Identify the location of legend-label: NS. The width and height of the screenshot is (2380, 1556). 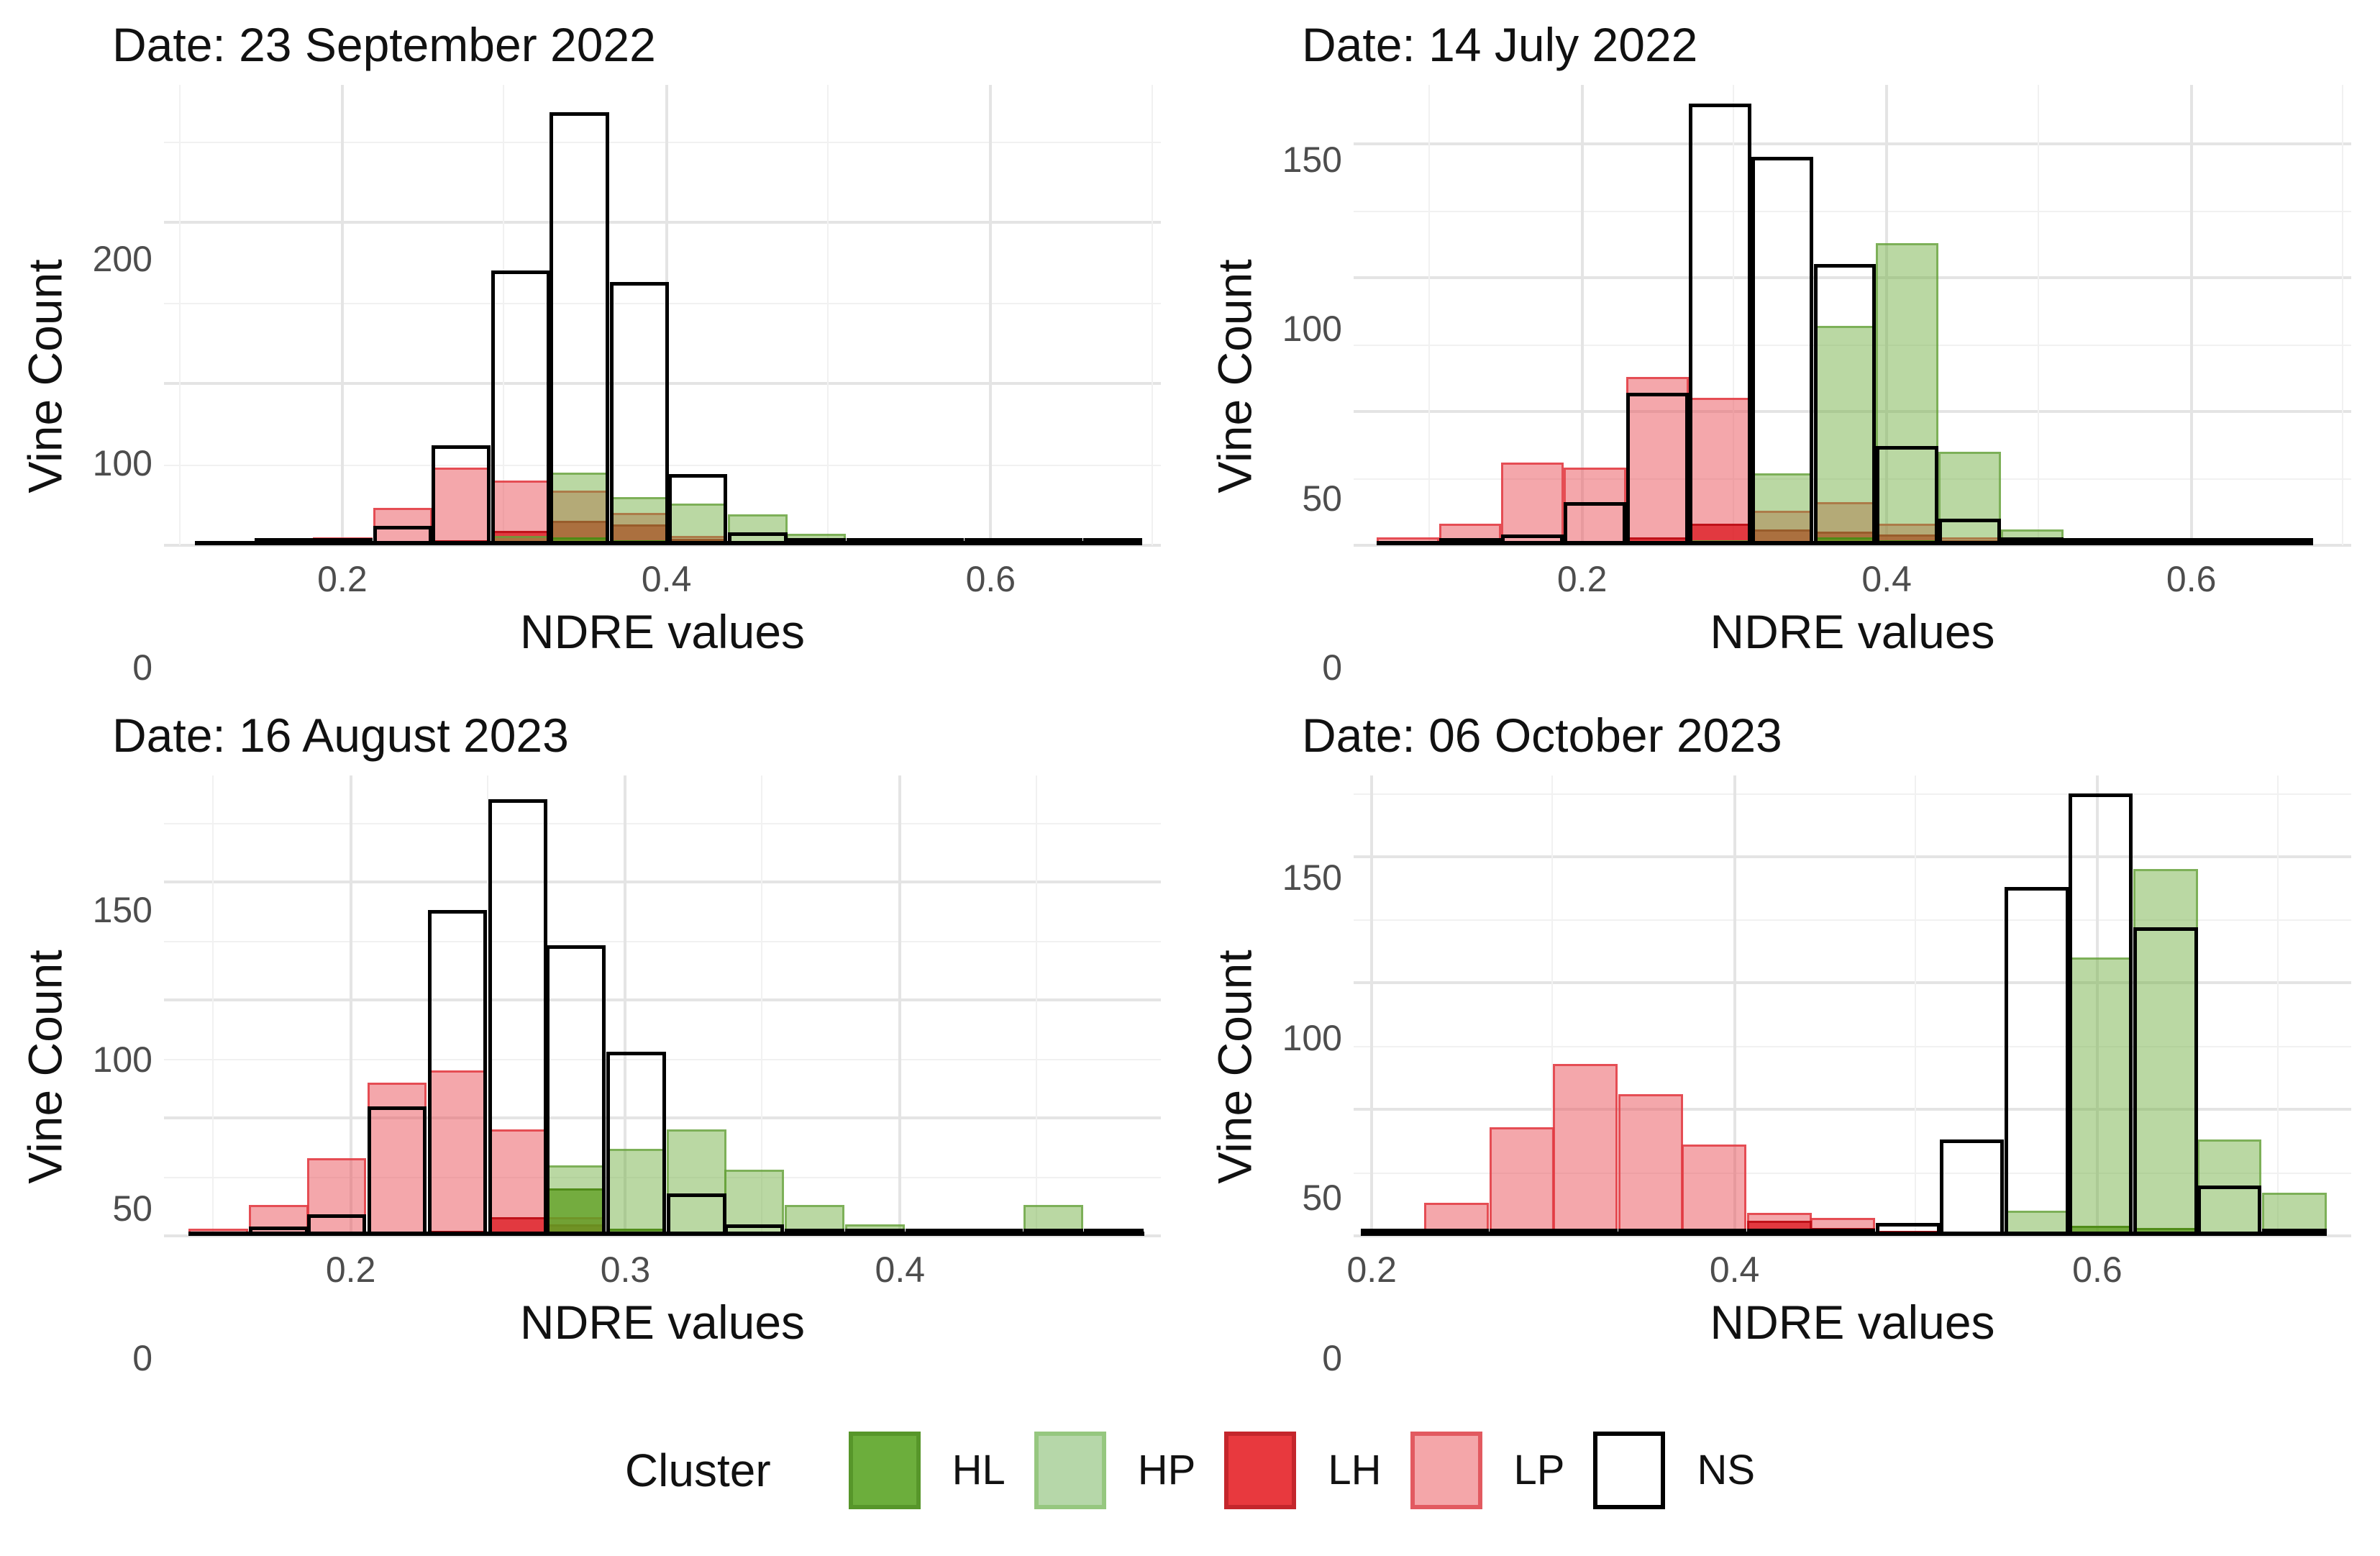
(1726, 1470).